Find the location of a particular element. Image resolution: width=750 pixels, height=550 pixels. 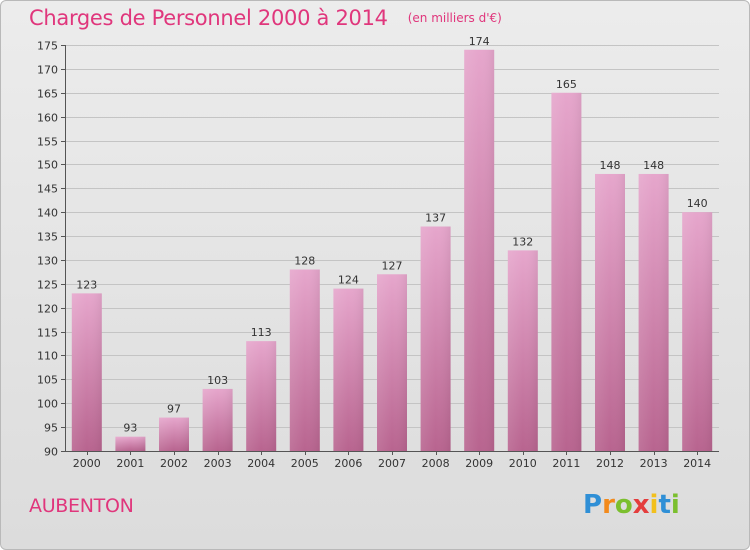

value-label-2002: 97 is located at coordinates (174, 409).